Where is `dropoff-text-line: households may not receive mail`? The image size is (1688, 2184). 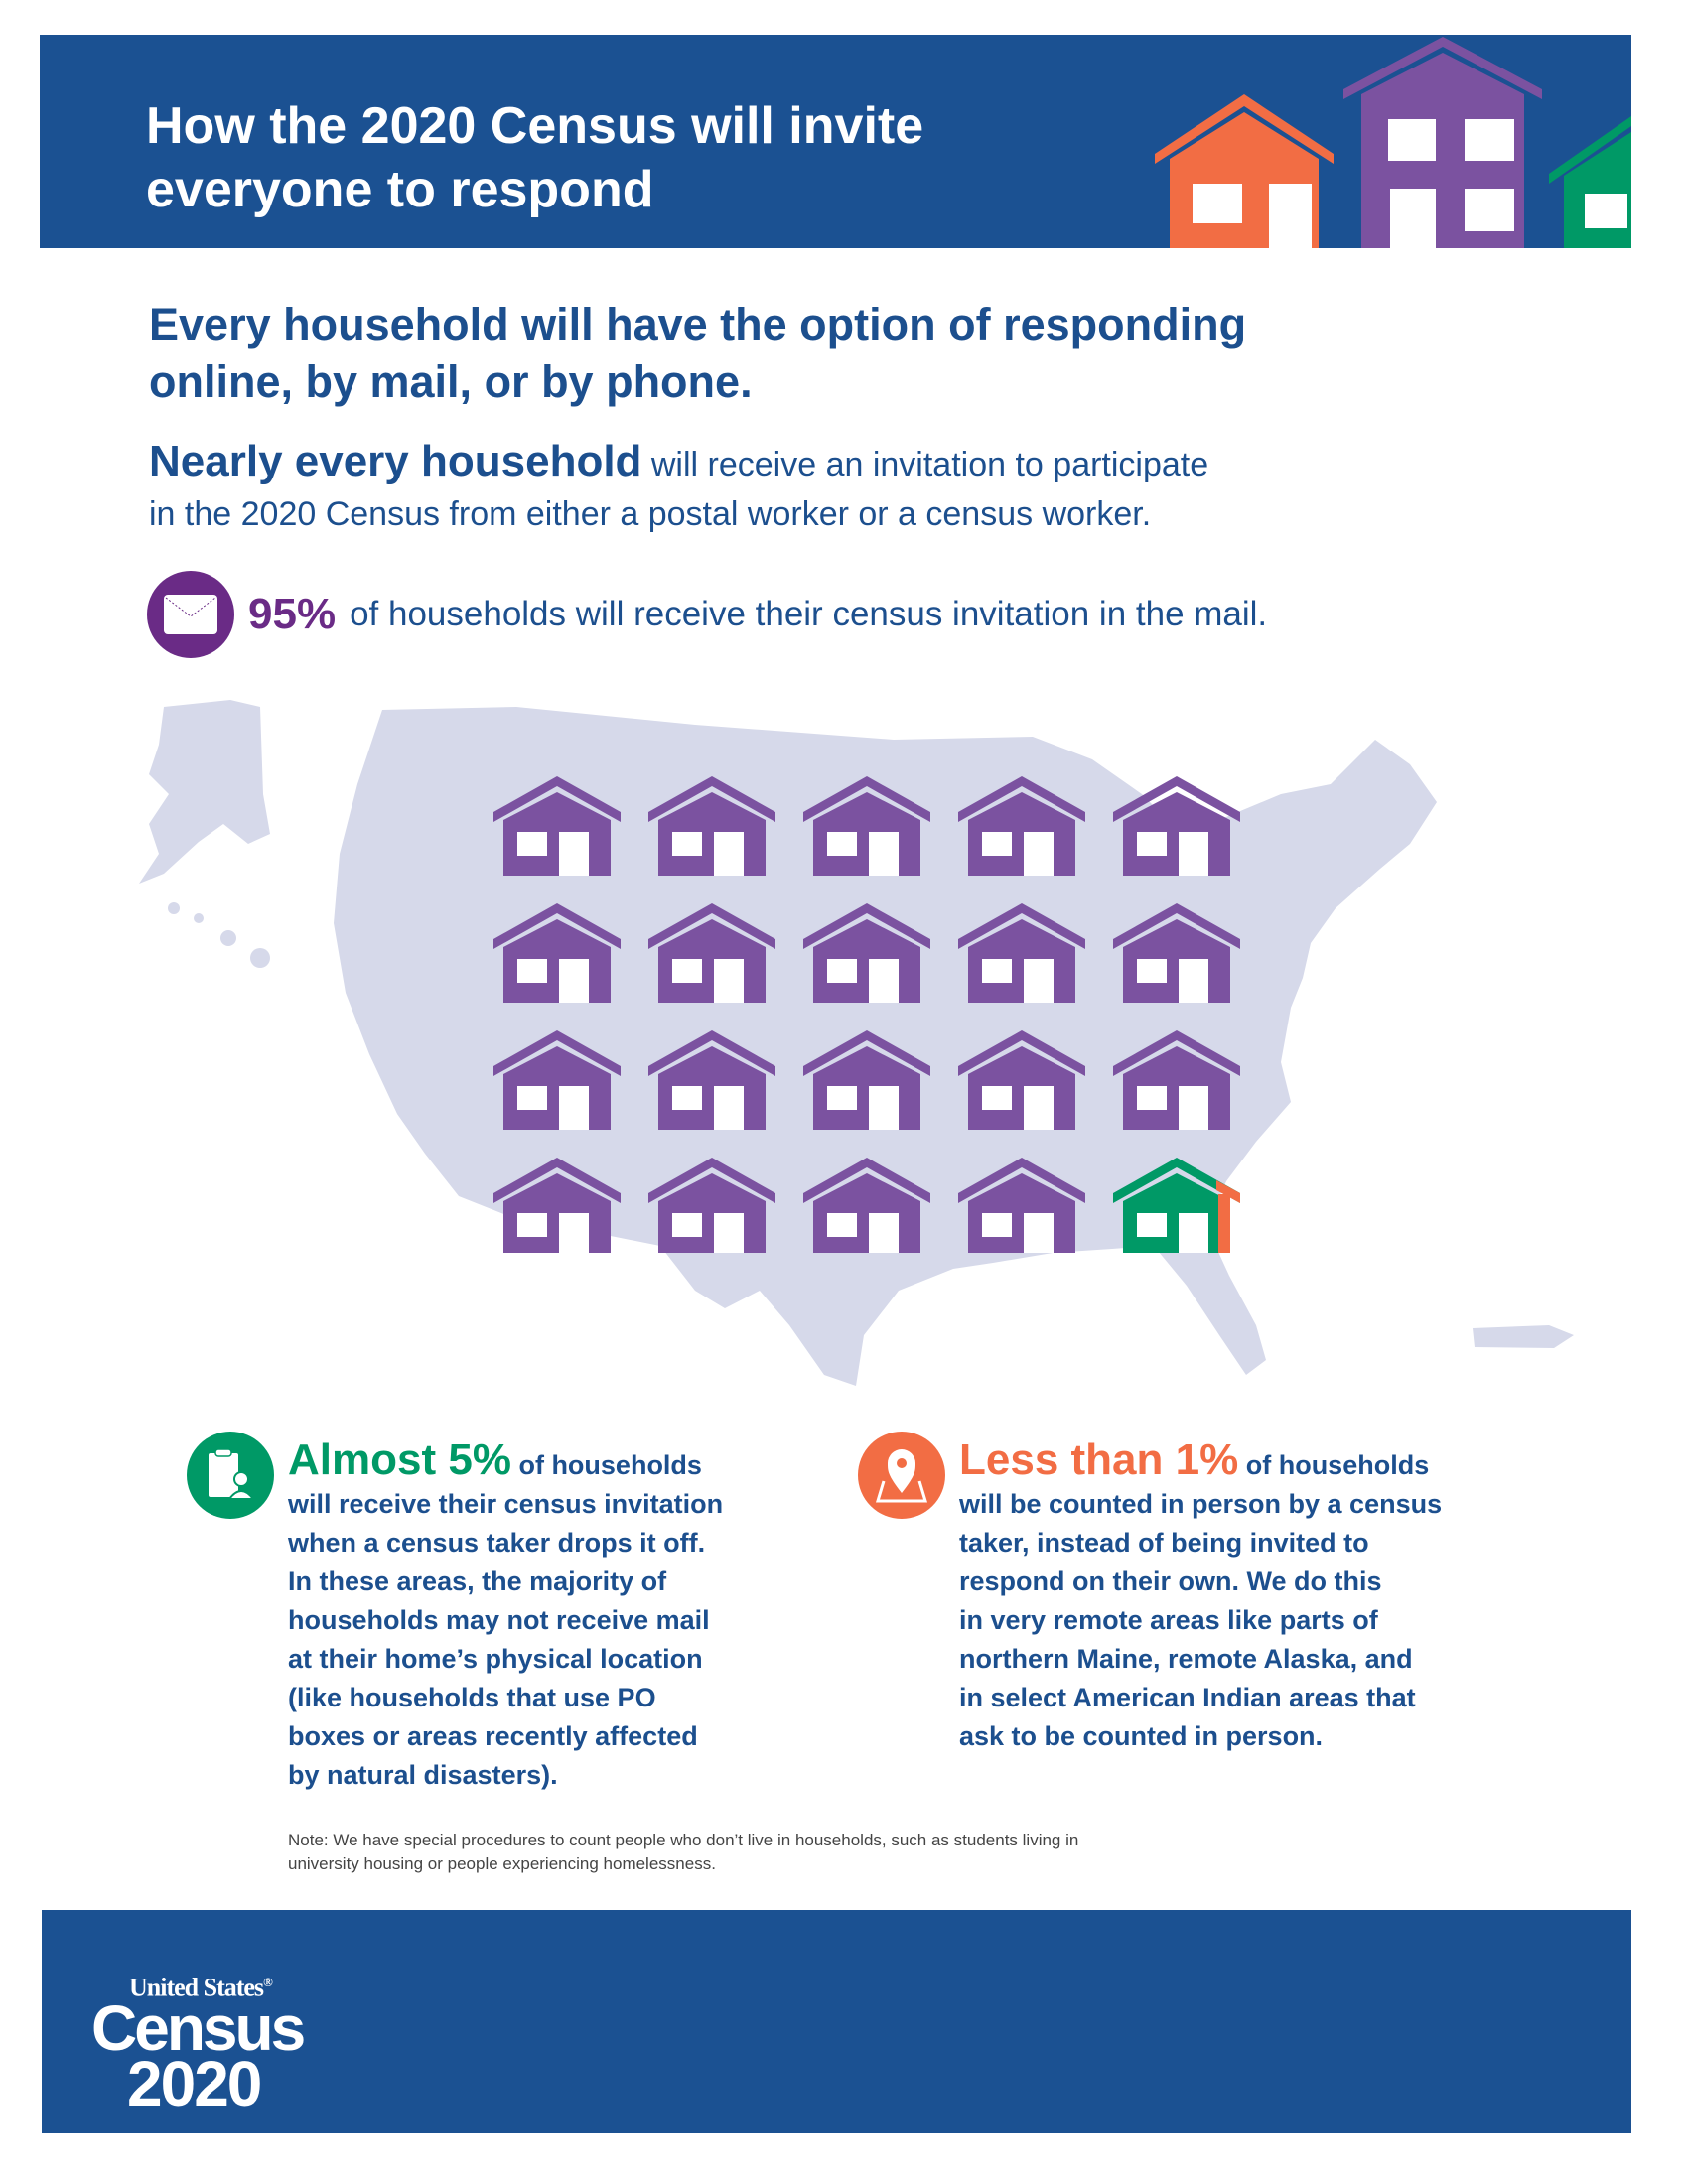
dropoff-text-line: households may not receive mail is located at coordinates (499, 1620).